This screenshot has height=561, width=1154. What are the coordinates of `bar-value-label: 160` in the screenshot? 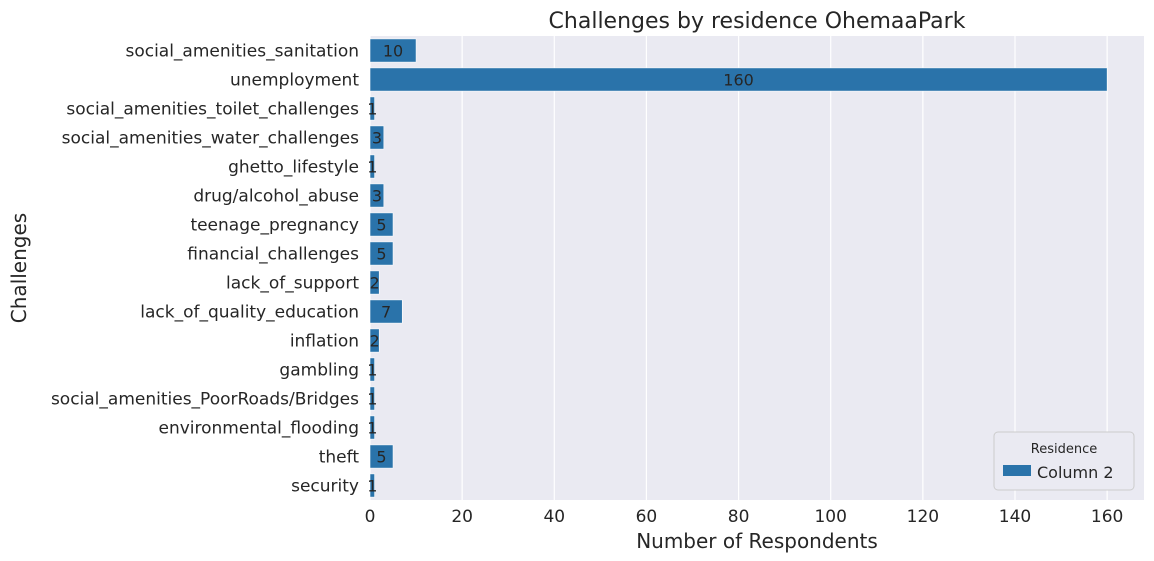 It's located at (738, 80).